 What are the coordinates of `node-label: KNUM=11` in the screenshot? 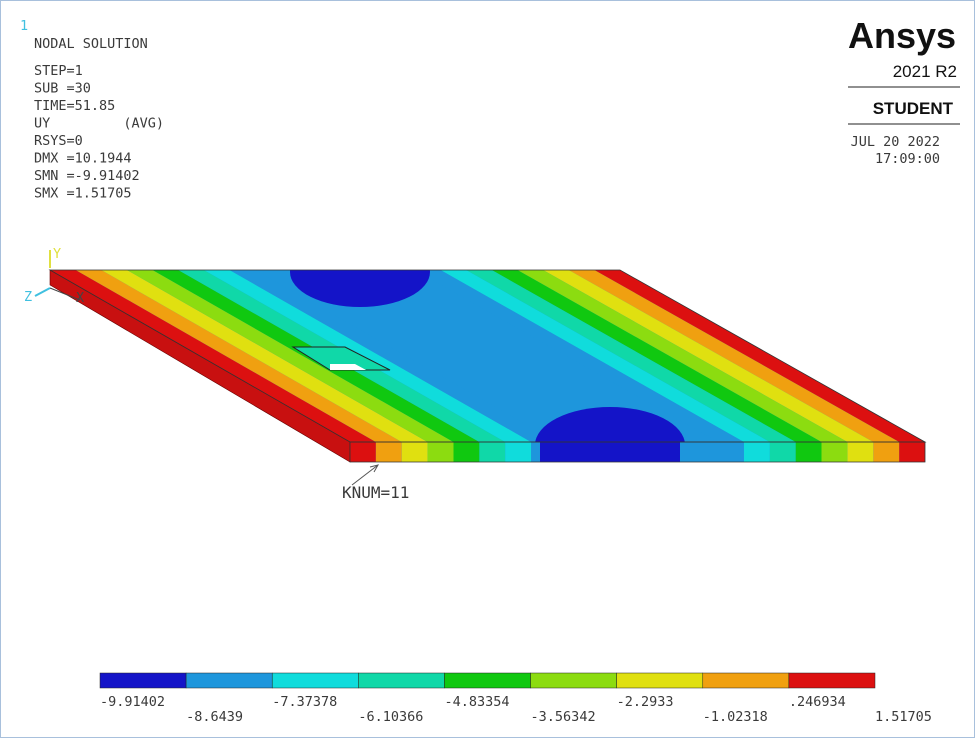 It's located at (375, 492).